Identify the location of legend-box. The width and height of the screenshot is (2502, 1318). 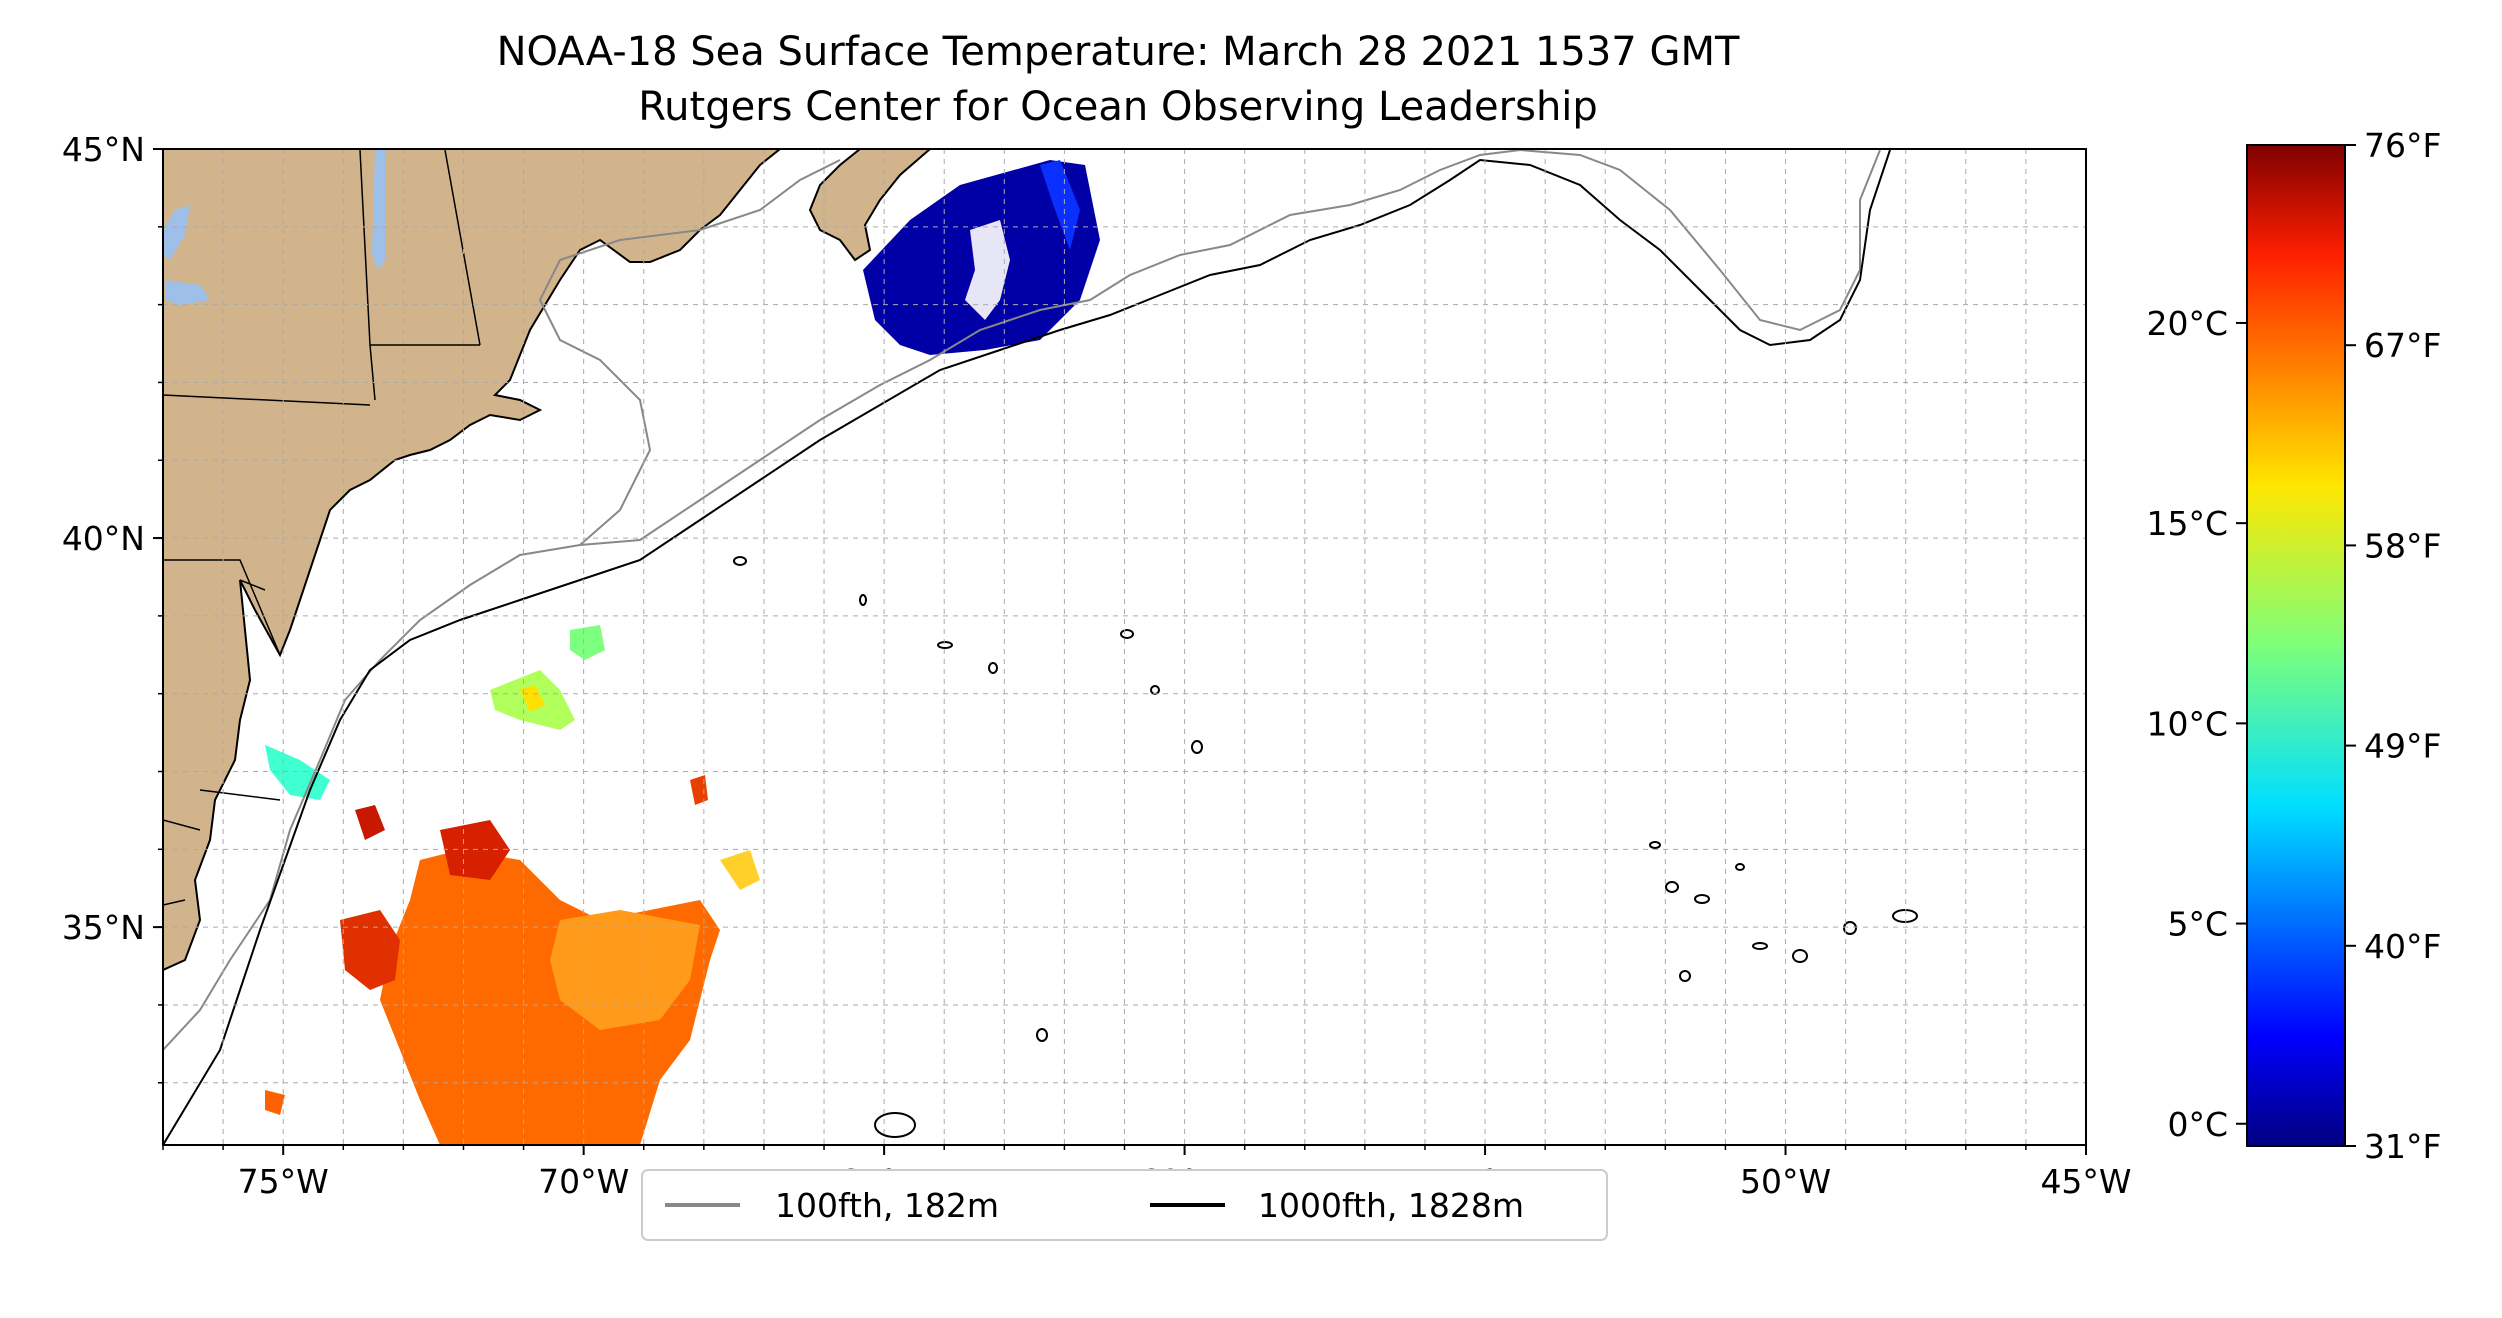
(1124, 1205).